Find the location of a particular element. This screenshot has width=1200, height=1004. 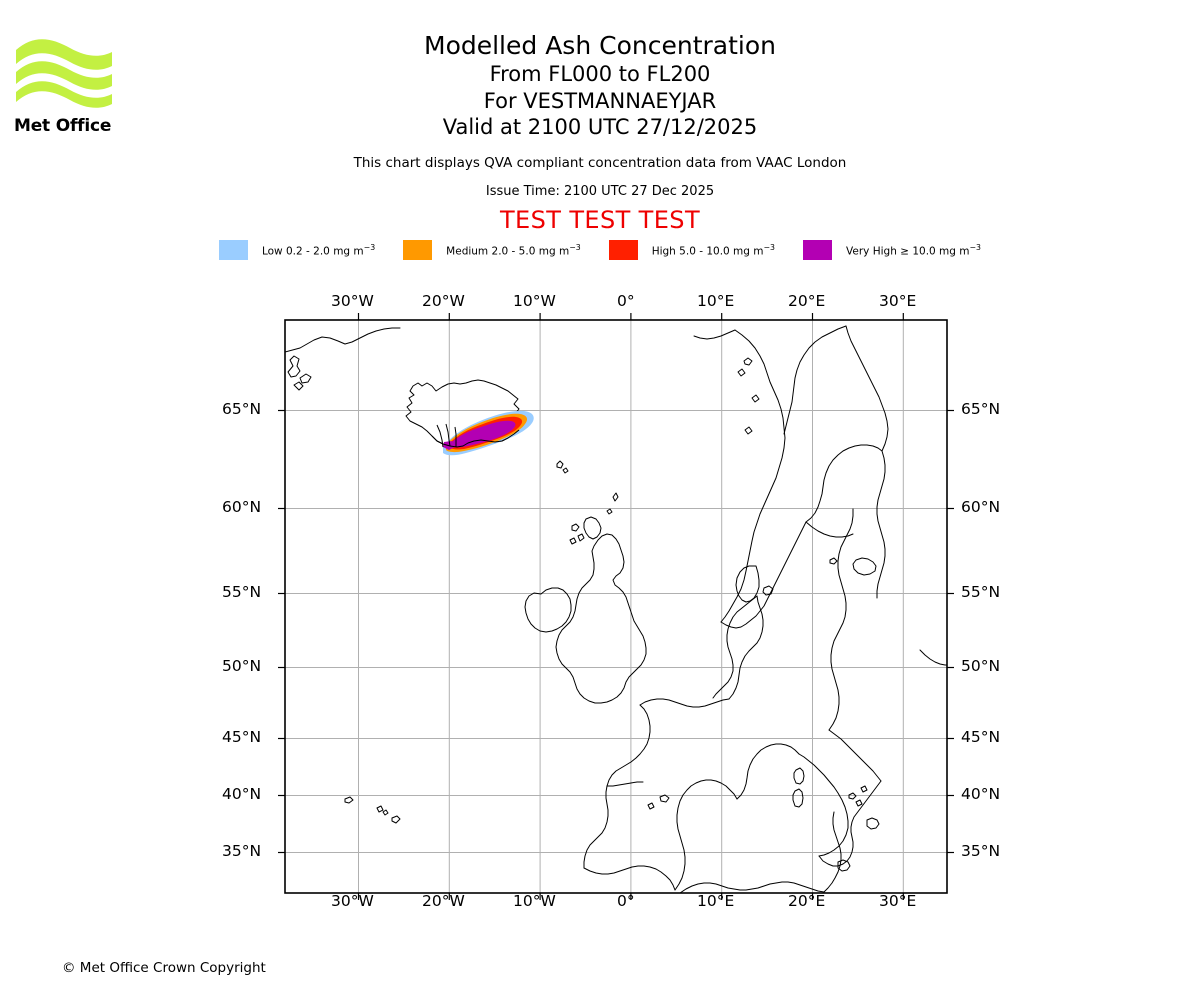

y-axis-left-label-65n: 65°N is located at coordinates (242, 409).